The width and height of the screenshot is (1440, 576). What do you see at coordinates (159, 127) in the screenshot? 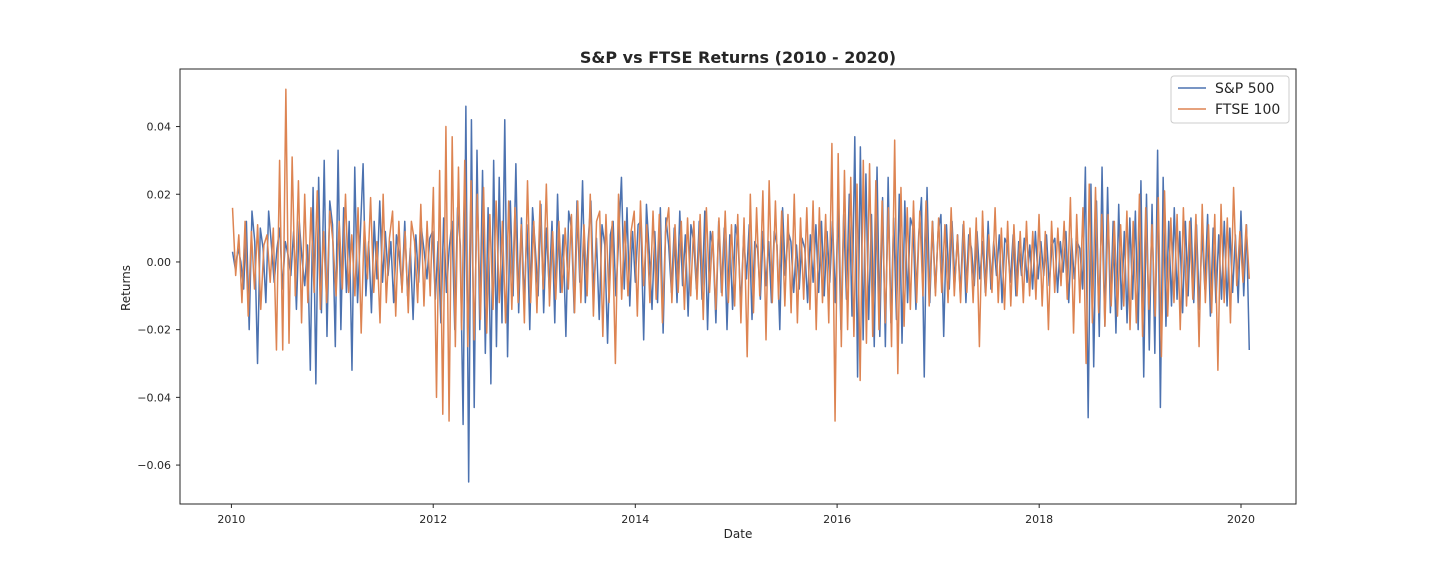
I see `y-tick-label: 0.04` at bounding box center [159, 127].